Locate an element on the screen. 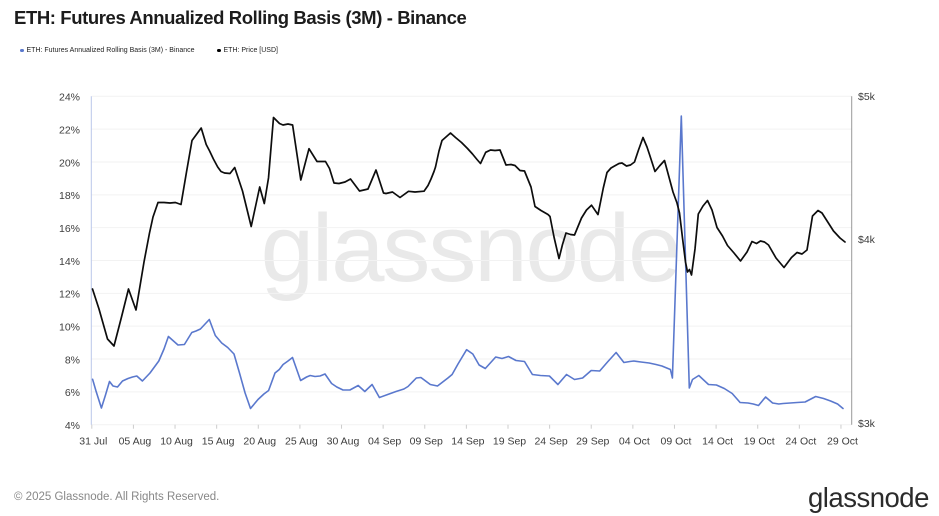  svg-text: 18% is located at coordinates (69, 196).